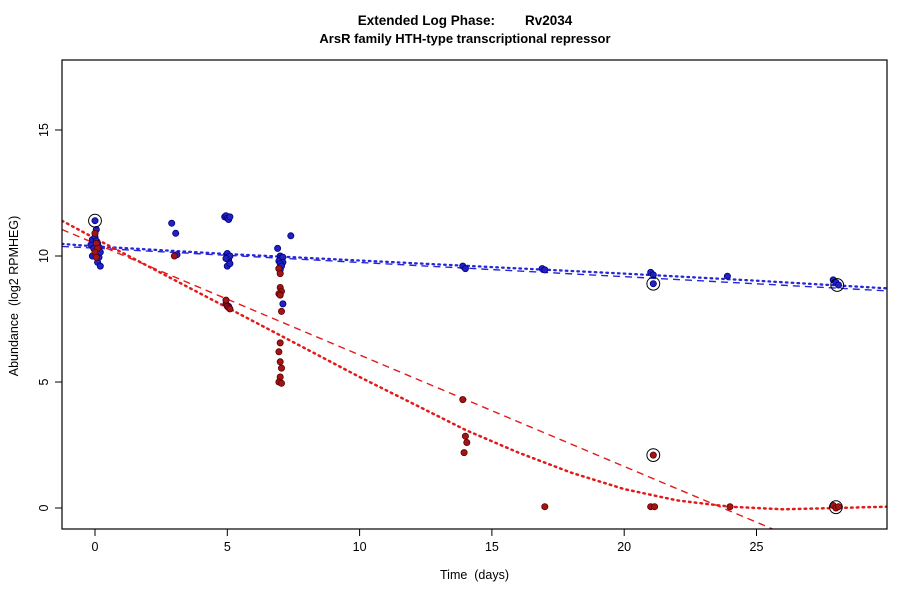  Describe the element at coordinates (492, 547) in the screenshot. I see `x-tick-label: 15` at that location.